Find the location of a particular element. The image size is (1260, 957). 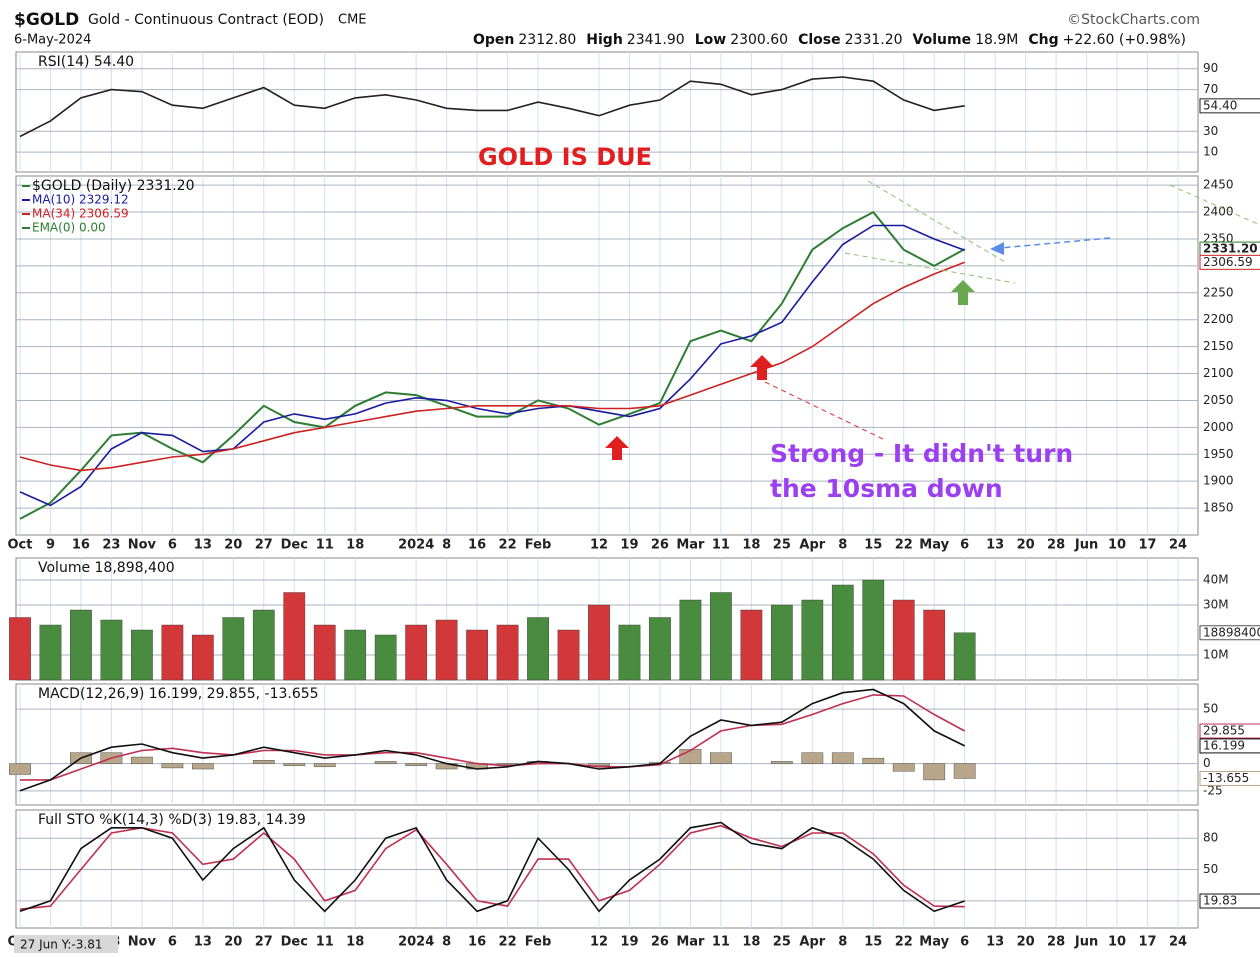

x-tick-label: 24 is located at coordinates (1178, 942).